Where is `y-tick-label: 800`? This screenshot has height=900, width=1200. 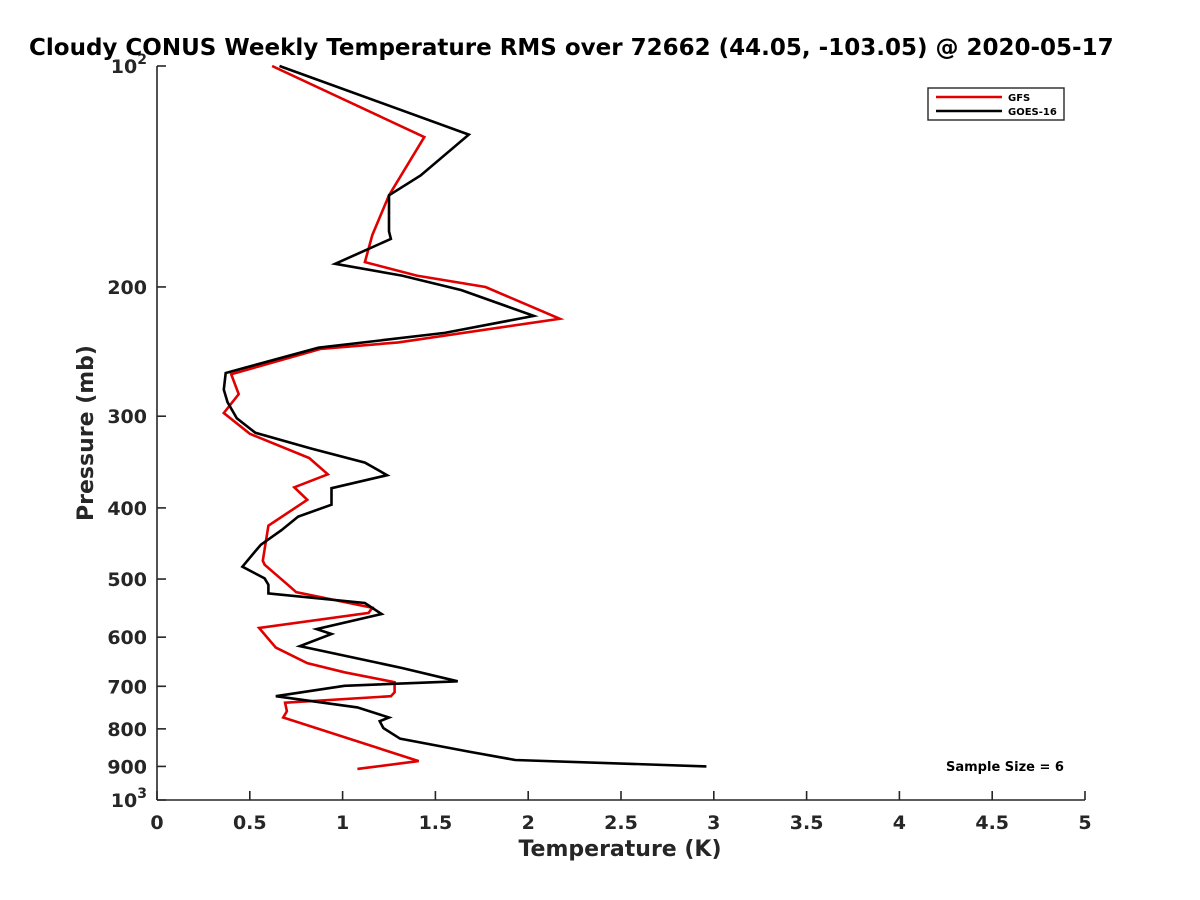 y-tick-label: 800 is located at coordinates (127, 730).